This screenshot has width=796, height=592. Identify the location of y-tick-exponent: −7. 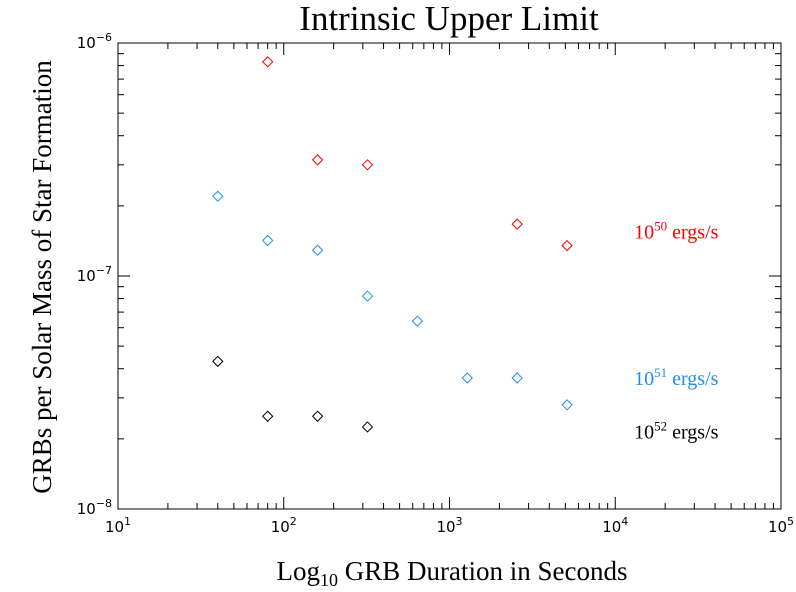
(104, 270).